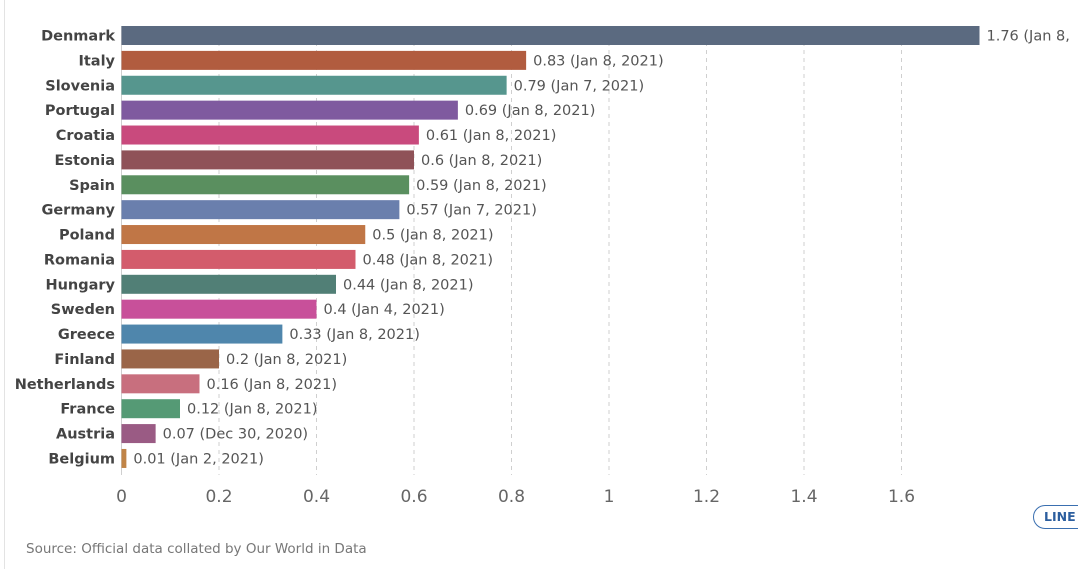 Image resolution: width=1078 pixels, height=569 pixels. Describe the element at coordinates (316, 497) in the screenshot. I see `x-tick-label: 0.4` at that location.